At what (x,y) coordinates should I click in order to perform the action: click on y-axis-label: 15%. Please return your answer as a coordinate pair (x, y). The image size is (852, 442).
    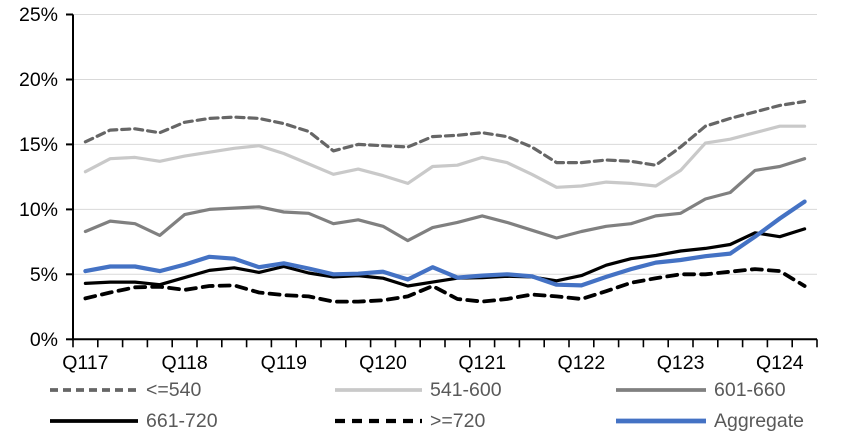
    Looking at the image, I should click on (38, 145).